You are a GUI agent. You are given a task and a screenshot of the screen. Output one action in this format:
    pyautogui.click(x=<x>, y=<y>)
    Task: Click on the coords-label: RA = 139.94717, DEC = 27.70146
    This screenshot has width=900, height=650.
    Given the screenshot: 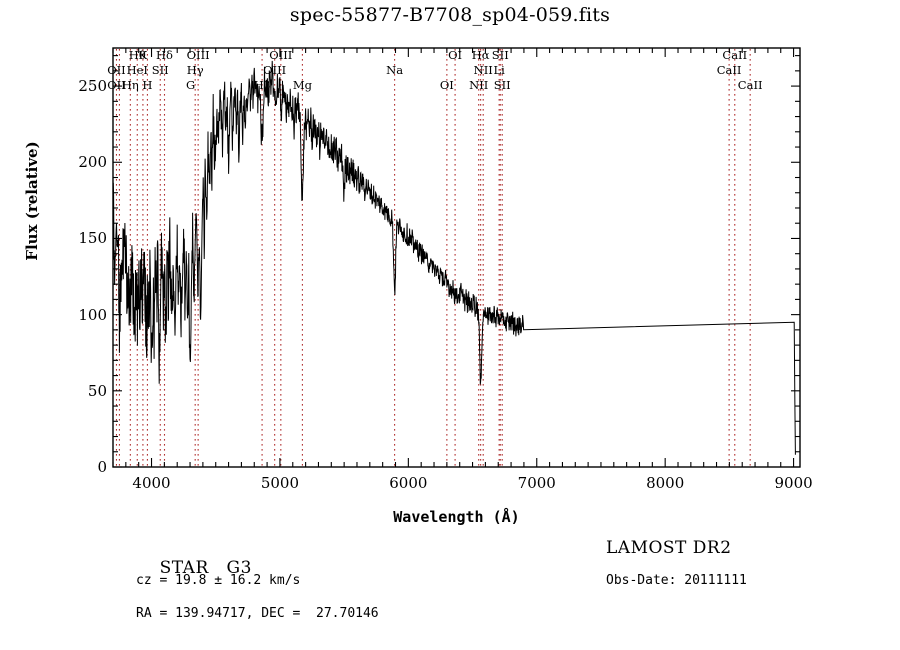 What is the action you would take?
    pyautogui.click(x=257, y=613)
    